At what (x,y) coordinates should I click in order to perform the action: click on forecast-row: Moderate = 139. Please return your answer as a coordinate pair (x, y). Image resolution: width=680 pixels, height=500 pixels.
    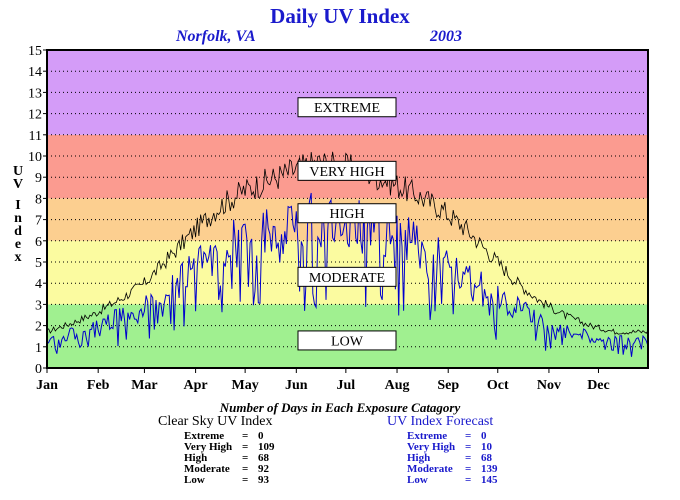
    Looking at the image, I should click on (452, 469).